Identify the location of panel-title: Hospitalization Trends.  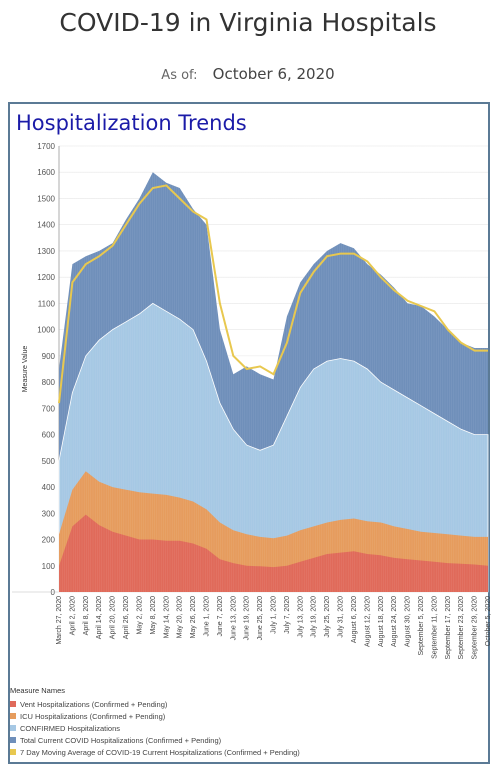
(131, 123).